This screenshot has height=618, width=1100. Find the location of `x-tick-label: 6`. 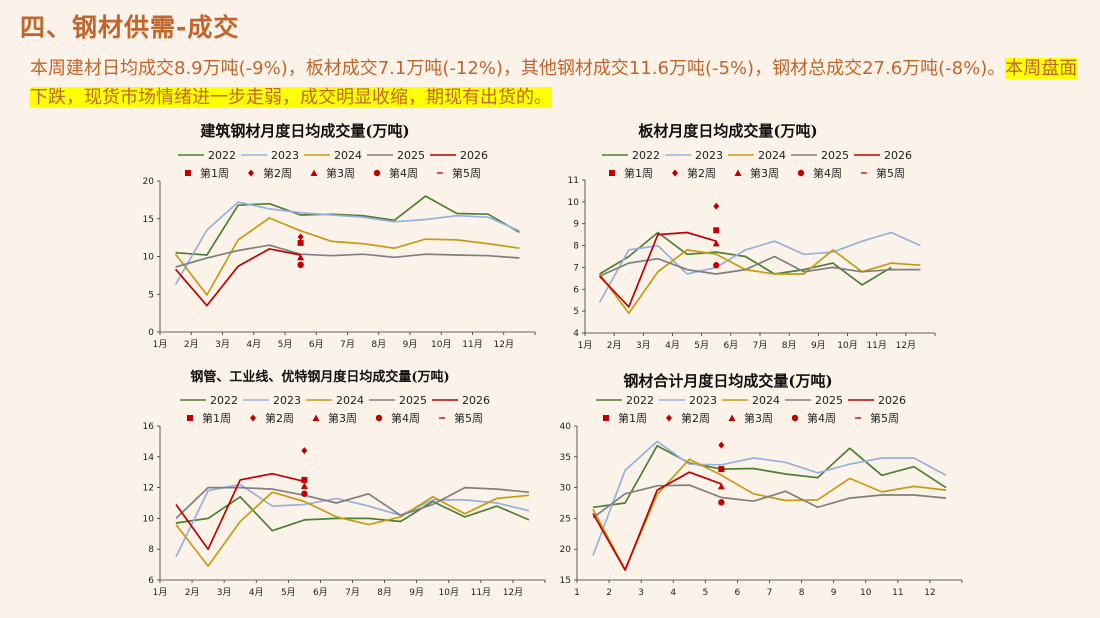

x-tick-label: 6 is located at coordinates (738, 593).